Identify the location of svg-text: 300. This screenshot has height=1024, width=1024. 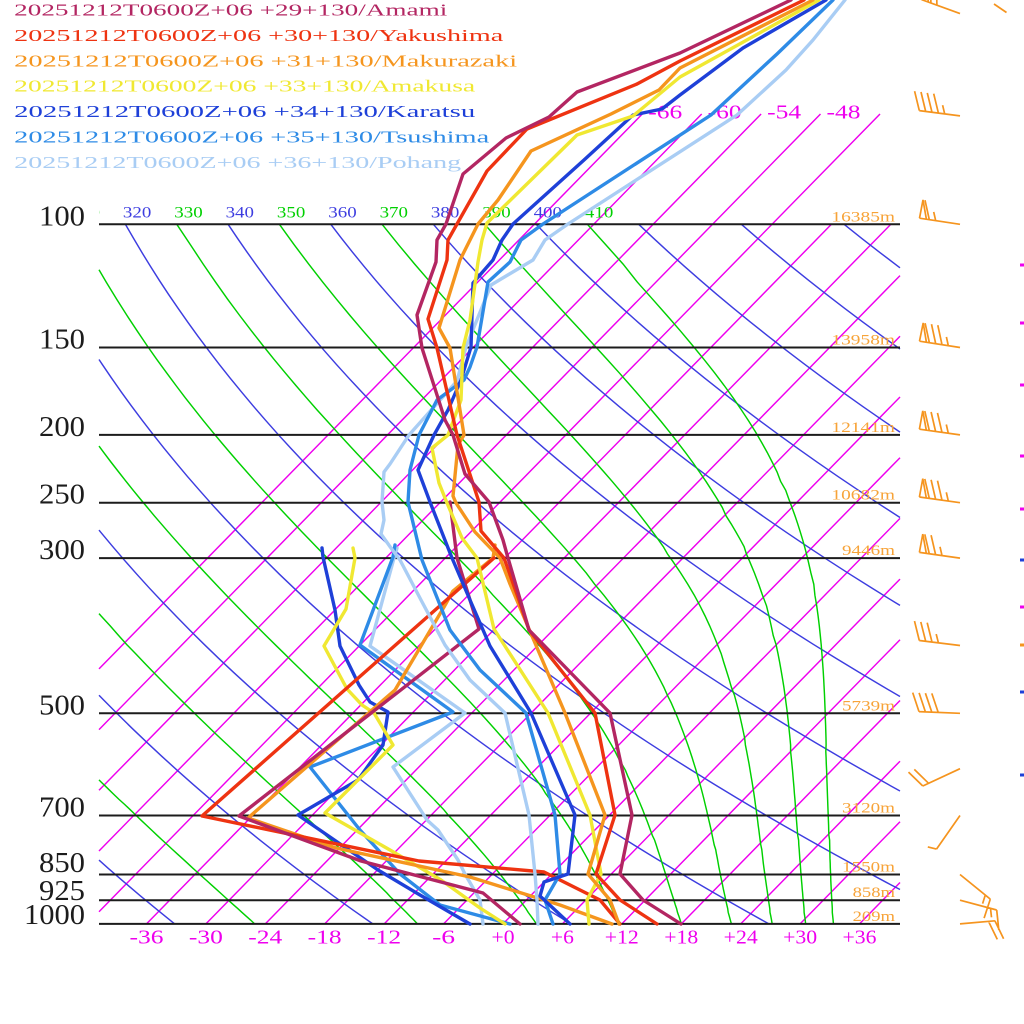
(62, 550).